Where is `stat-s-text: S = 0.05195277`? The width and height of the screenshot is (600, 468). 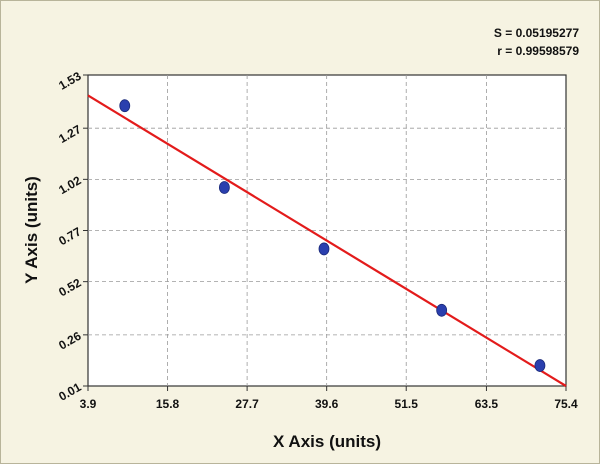
stat-s-text: S = 0.05195277 is located at coordinates (536, 33).